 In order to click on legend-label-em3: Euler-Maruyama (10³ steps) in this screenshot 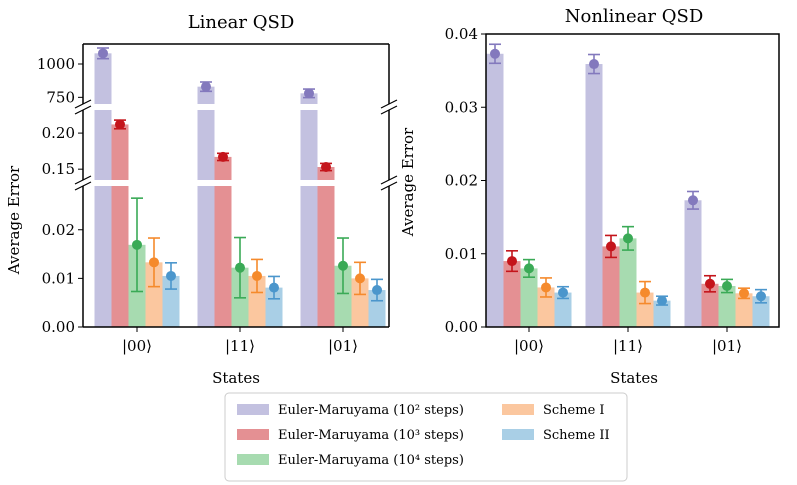, I will do `click(371, 435)`.